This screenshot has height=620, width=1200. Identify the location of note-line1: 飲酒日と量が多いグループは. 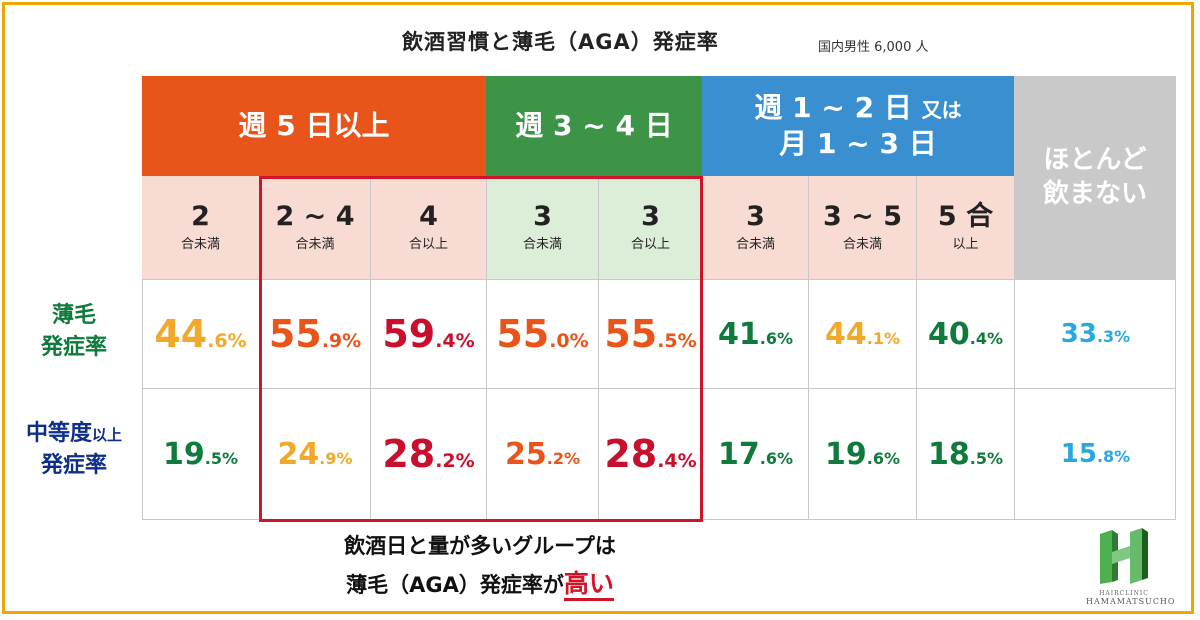
(480, 546).